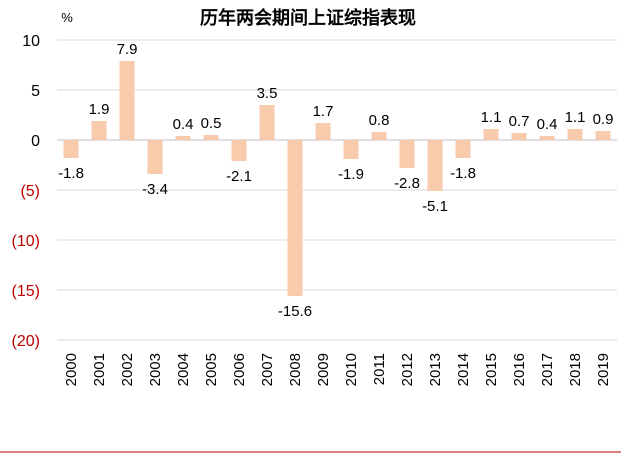 Image resolution: width=621 pixels, height=454 pixels. I want to click on x-tick-label: 2009, so click(323, 369).